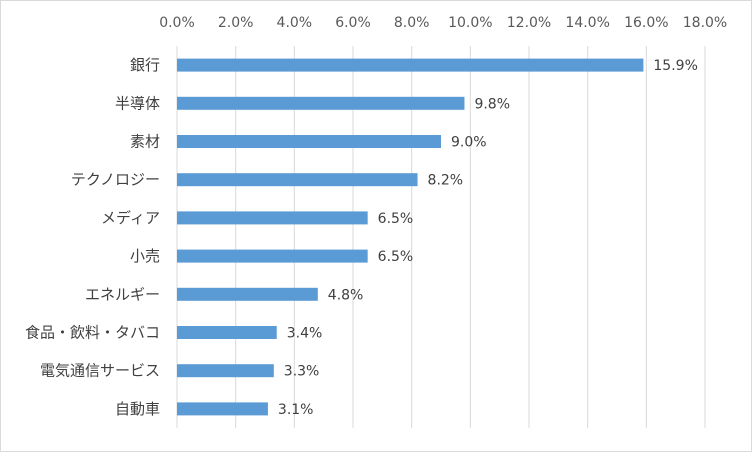  I want to click on x-tick-label: 12.0%, so click(529, 23).